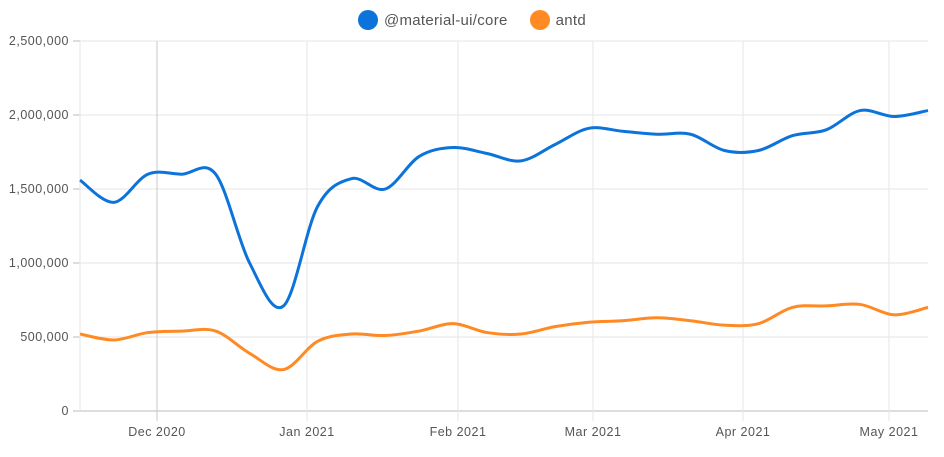  I want to click on x-tick-label: Apr 2021, so click(743, 432).